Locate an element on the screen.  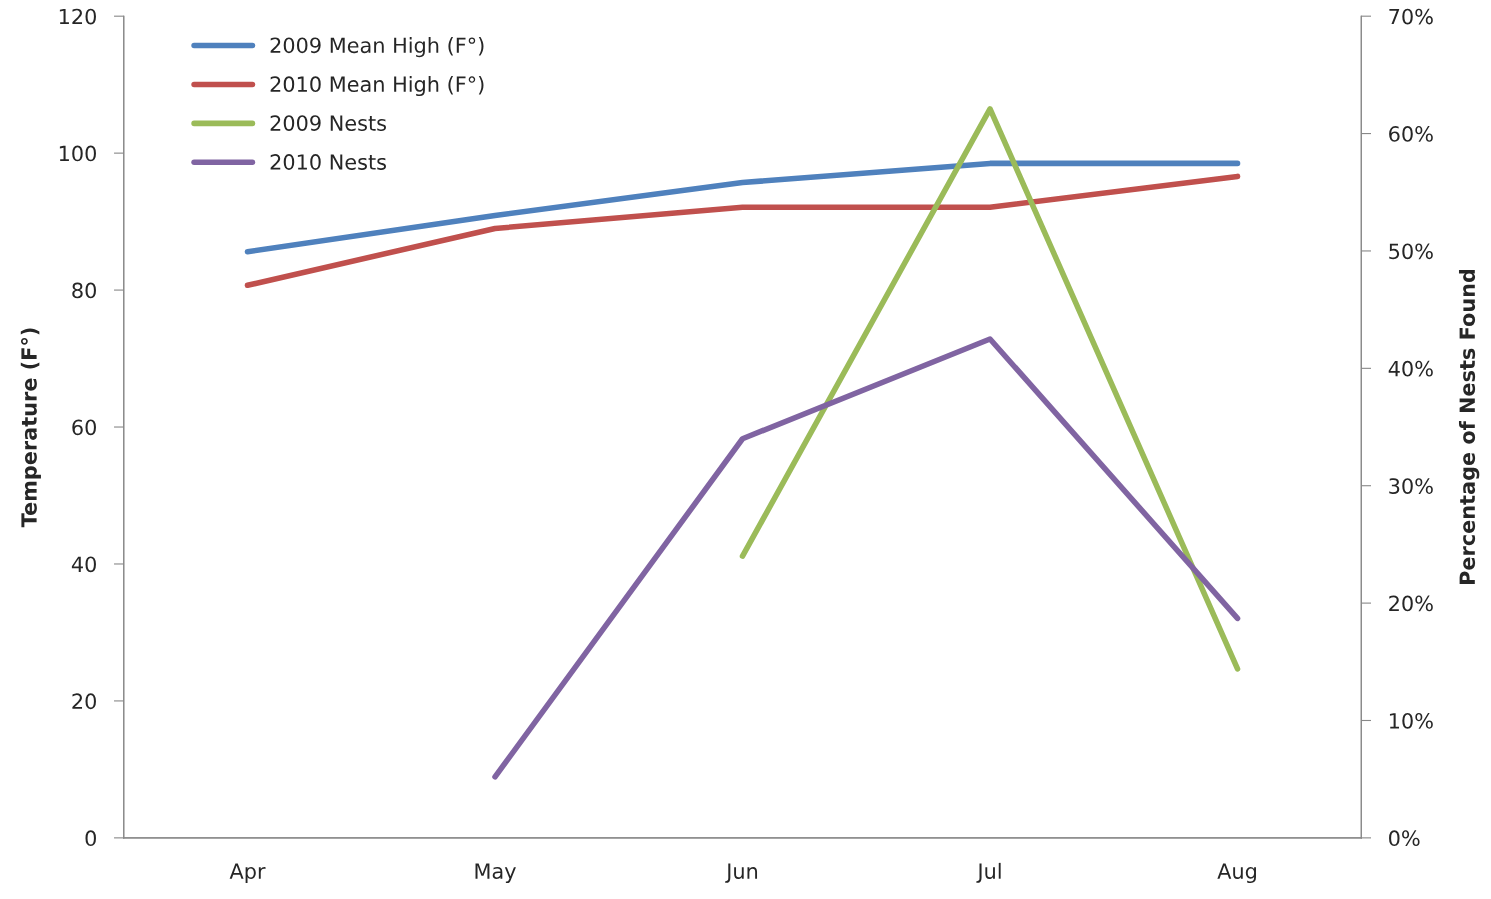
y-tick-label: 80 is located at coordinates (84, 290).